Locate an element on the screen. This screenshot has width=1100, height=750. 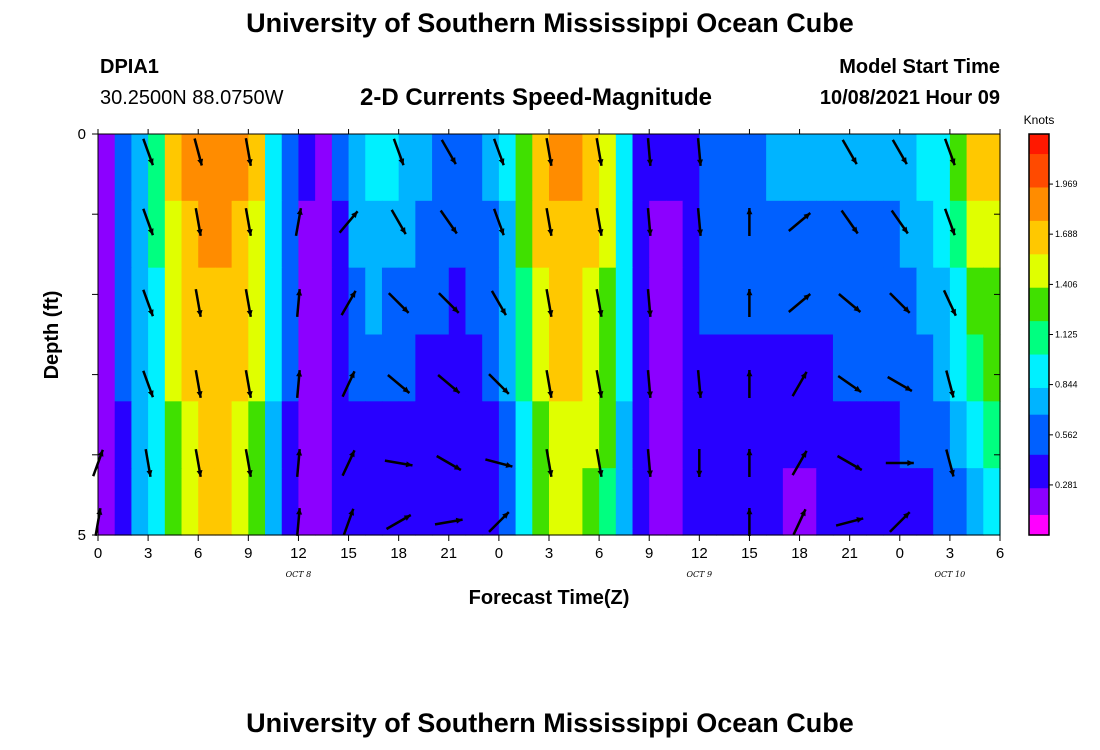
model-start-label: Model Start Time is located at coordinates (919, 67).